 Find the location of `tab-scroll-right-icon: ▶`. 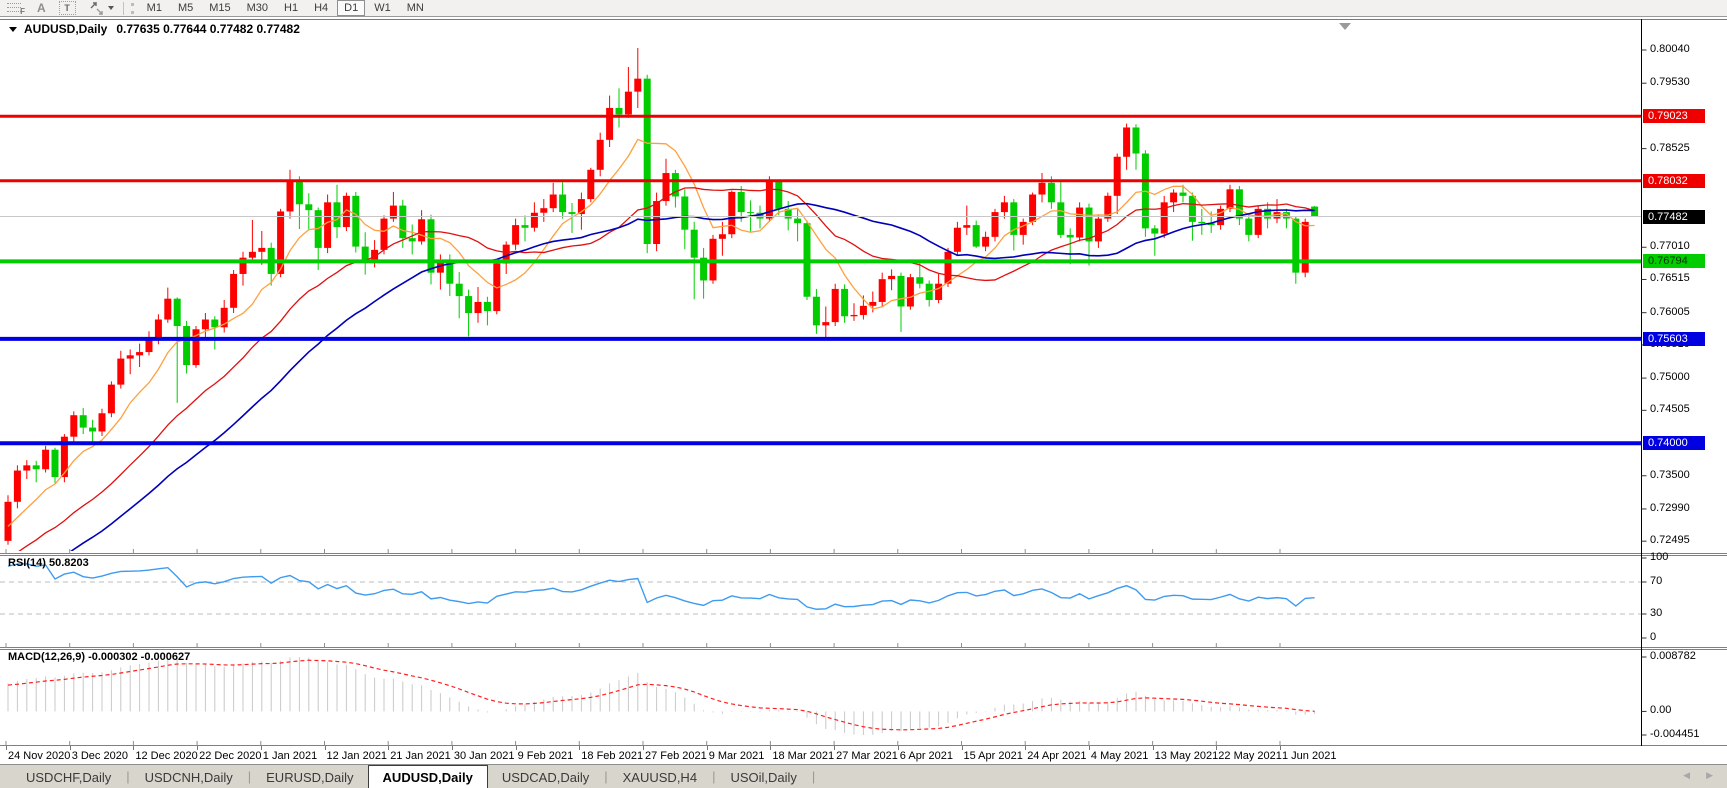

tab-scroll-right-icon: ▶ is located at coordinates (1709, 775).